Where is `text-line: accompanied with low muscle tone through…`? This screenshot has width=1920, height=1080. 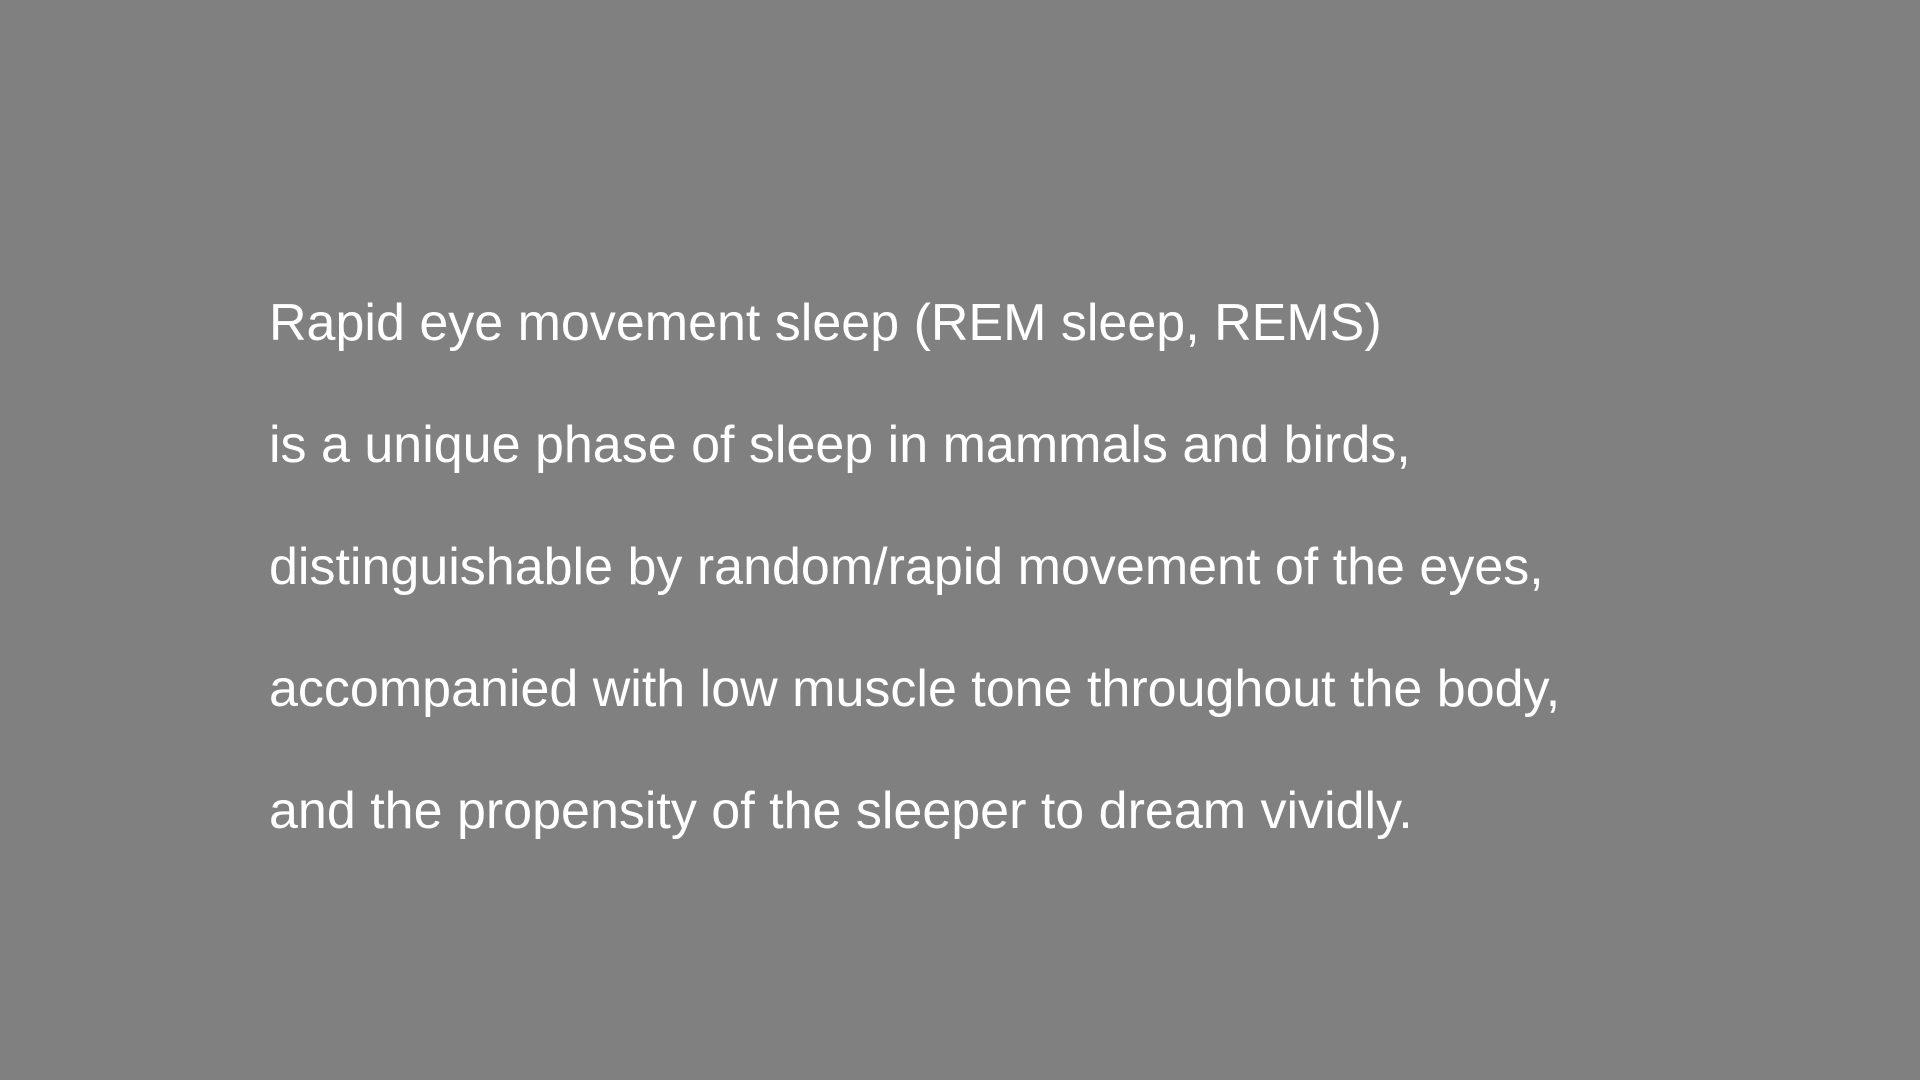
text-line: accompanied with low muscle tone through… is located at coordinates (915, 689).